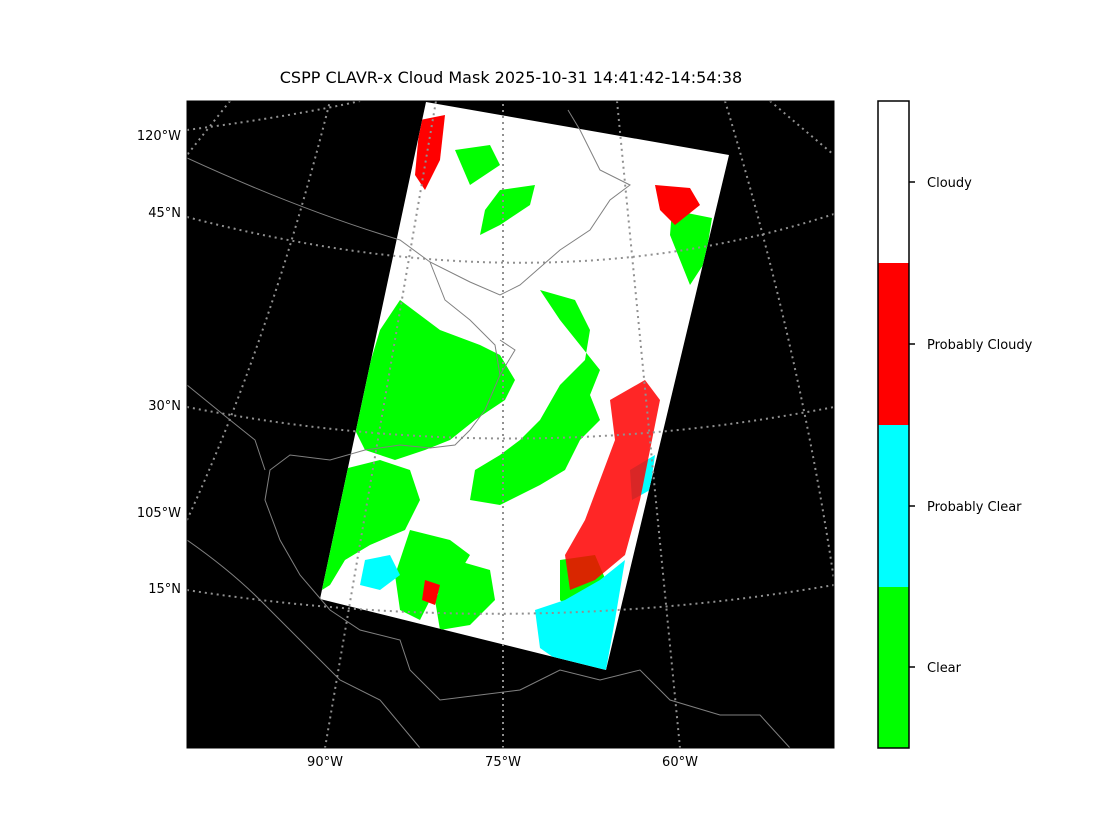 Image resolution: width=1120 pixels, height=840 pixels. I want to click on clear-region-southeast-us, so click(435, 380).